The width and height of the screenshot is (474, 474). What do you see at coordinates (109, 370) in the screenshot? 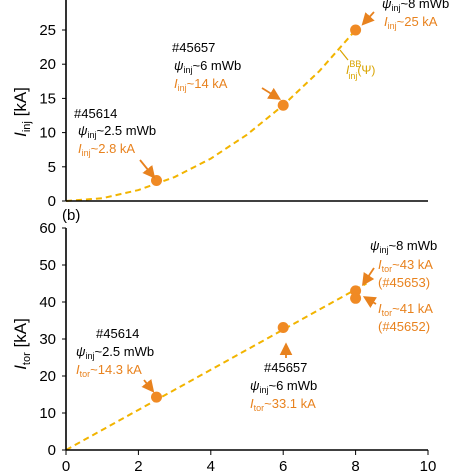
I see `current-label: Itor~14.3 kA` at bounding box center [109, 370].